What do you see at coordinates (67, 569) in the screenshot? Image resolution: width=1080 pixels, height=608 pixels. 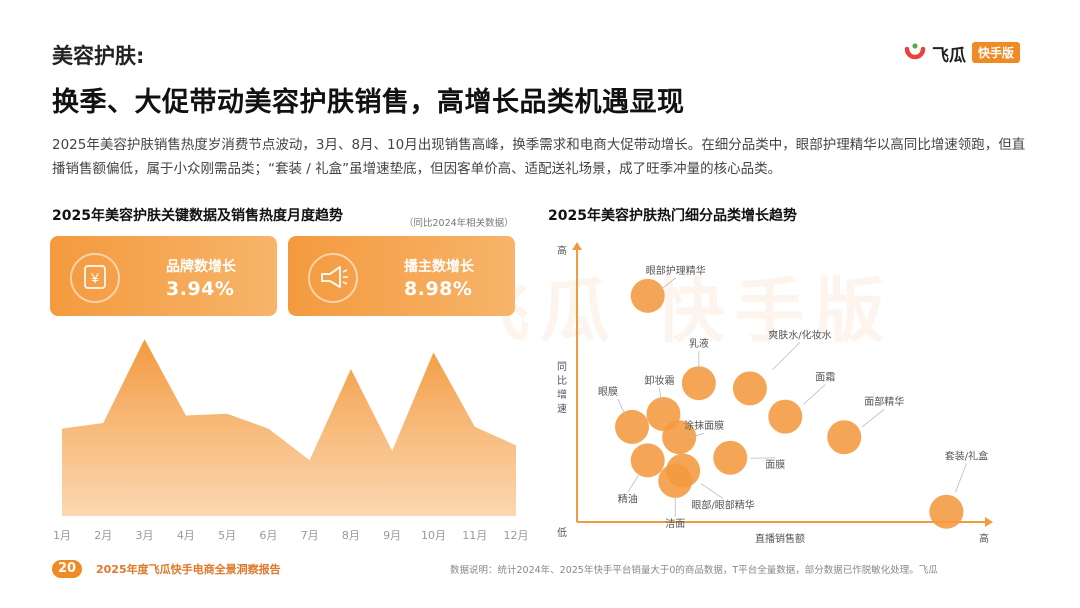 I see `page-number: 20` at bounding box center [67, 569].